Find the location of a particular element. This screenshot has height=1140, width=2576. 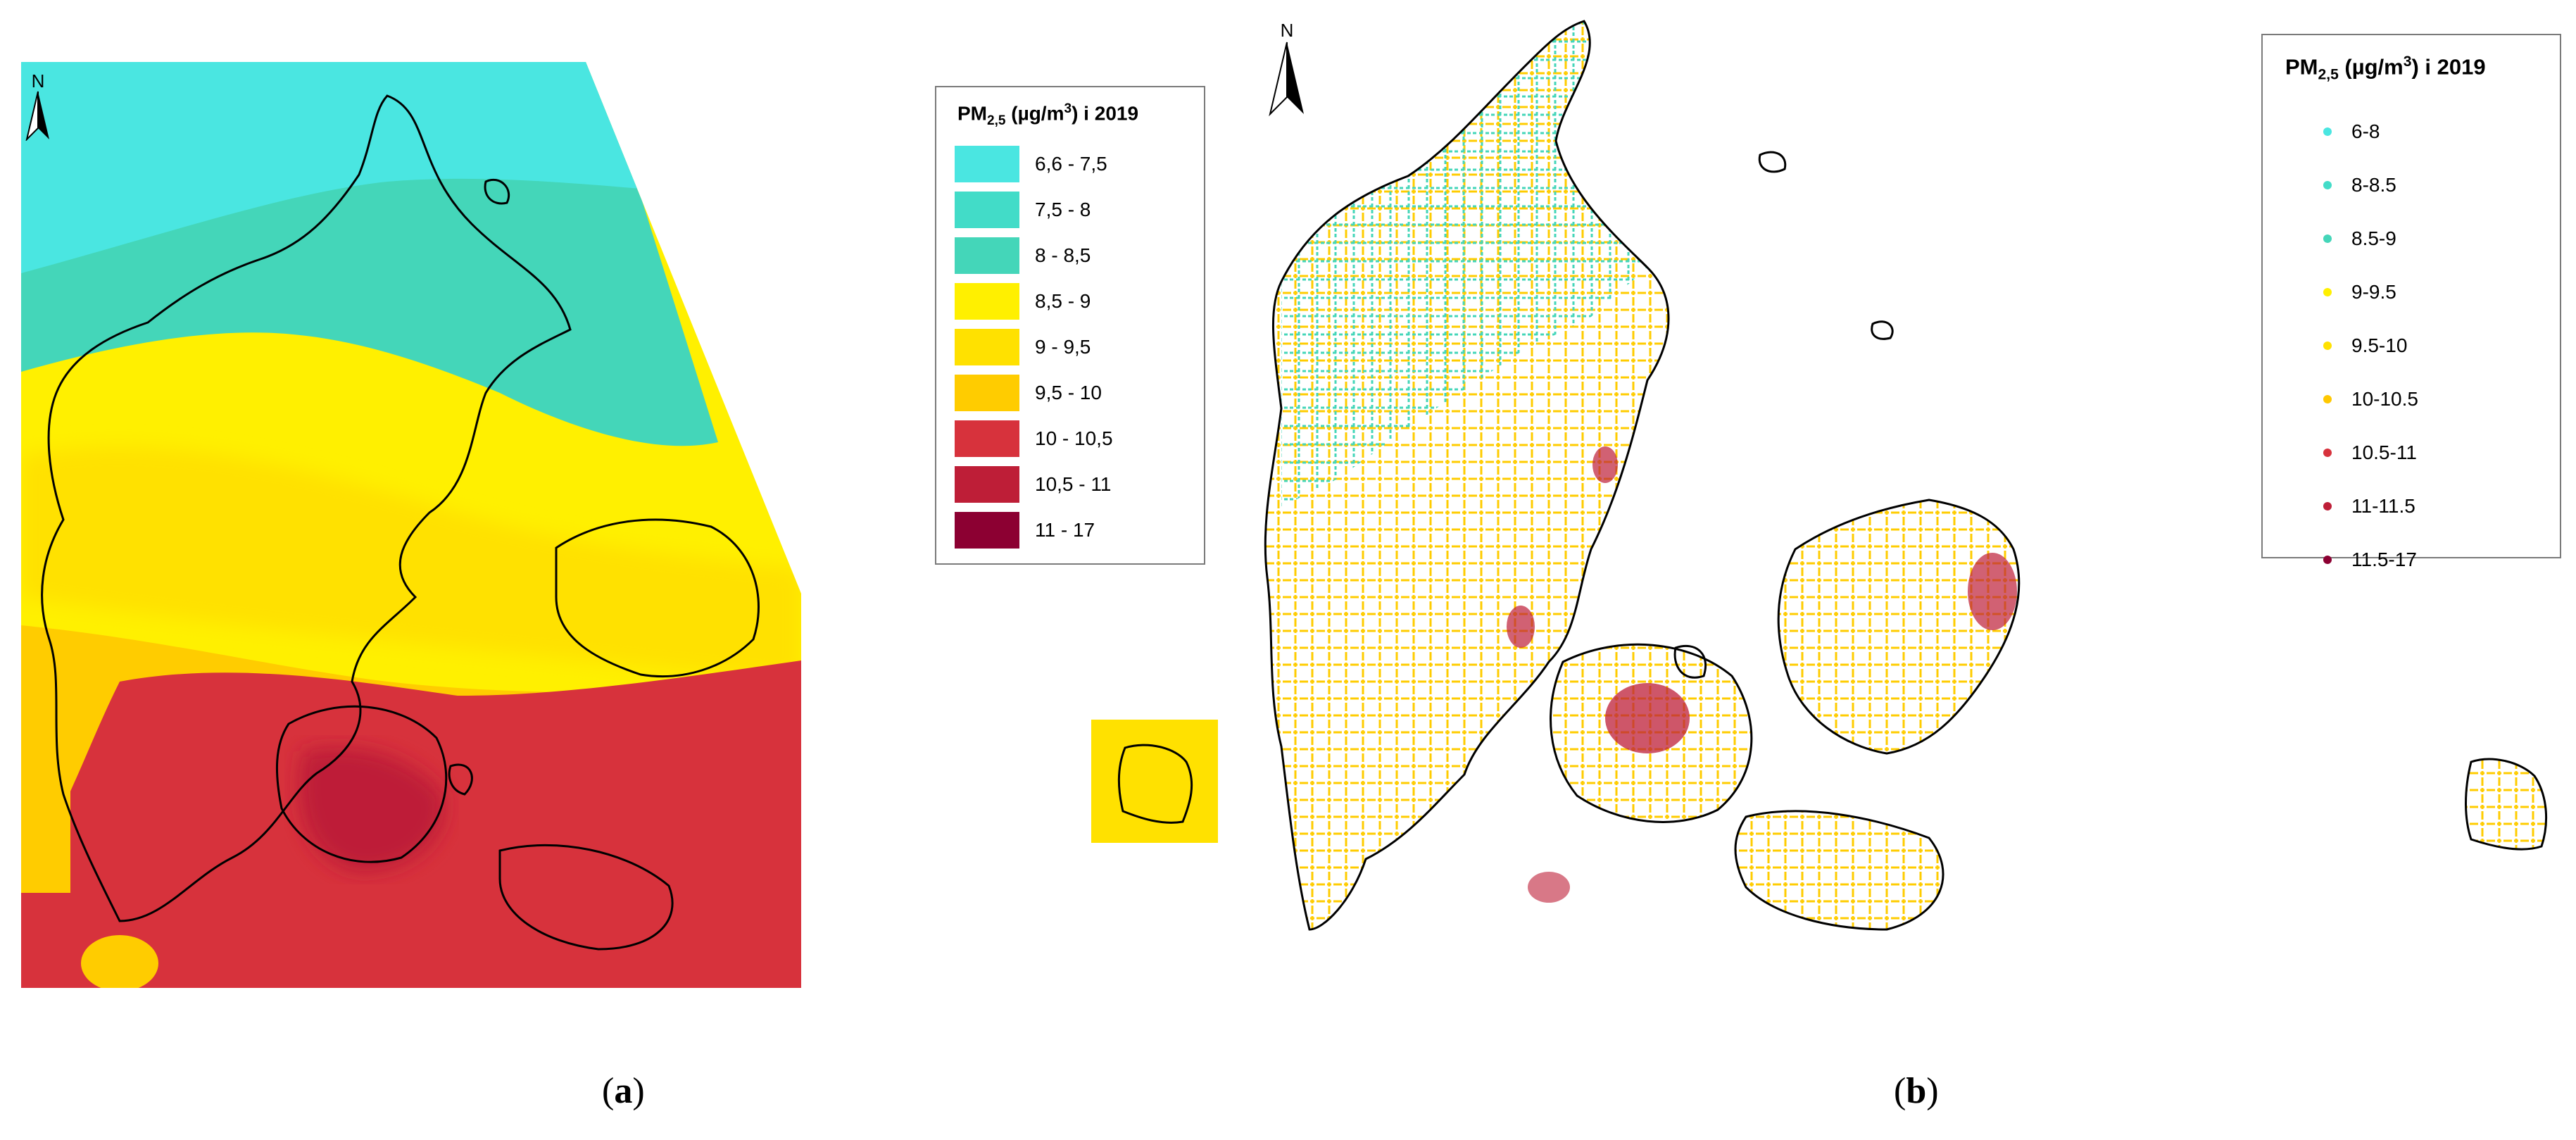

b-legend-label: 11-11.5 is located at coordinates (2383, 505).